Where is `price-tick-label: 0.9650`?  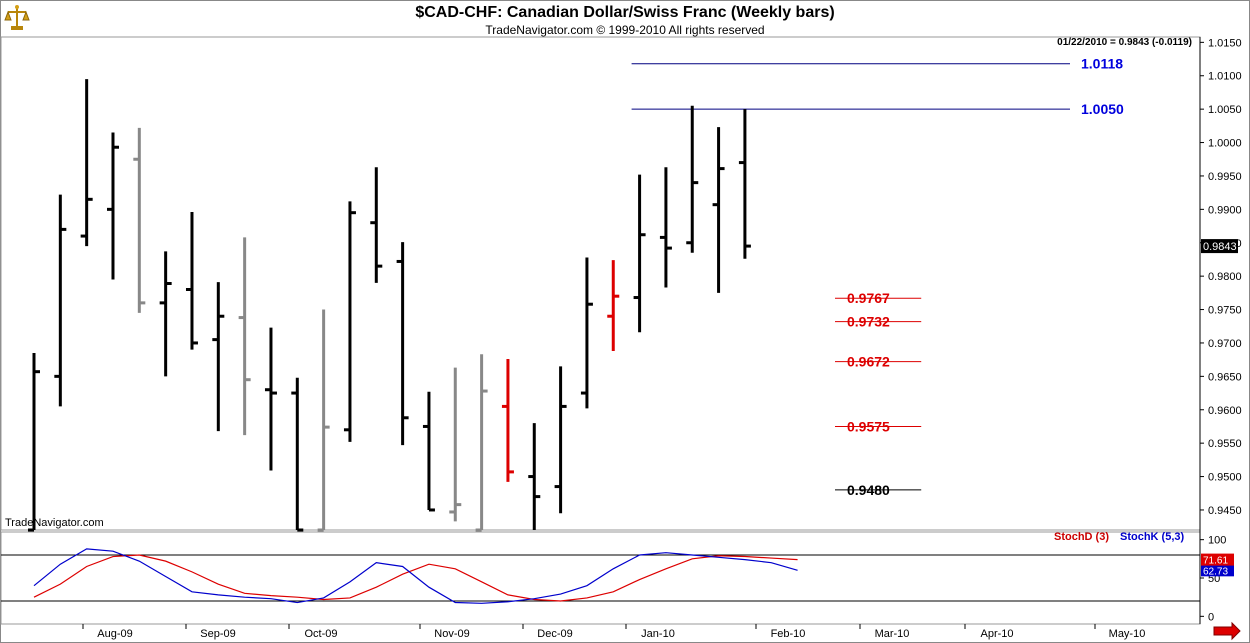
price-tick-label: 0.9650 is located at coordinates (1225, 377).